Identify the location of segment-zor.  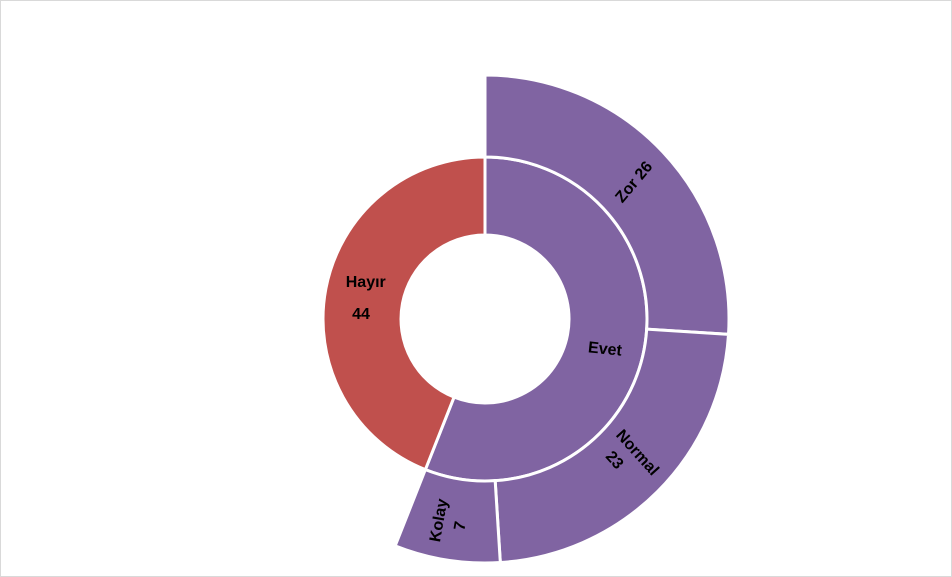
(607, 204).